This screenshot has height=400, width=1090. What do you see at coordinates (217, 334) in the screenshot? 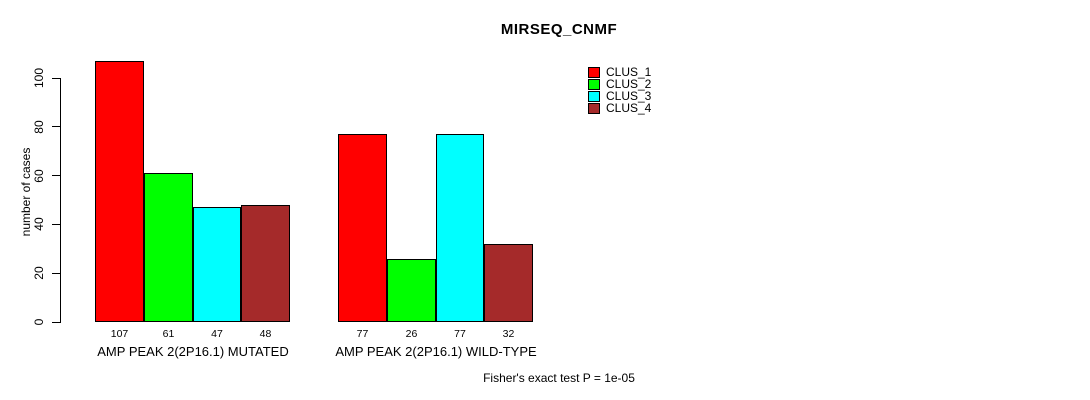
I see `bar-value-label: 47` at bounding box center [217, 334].